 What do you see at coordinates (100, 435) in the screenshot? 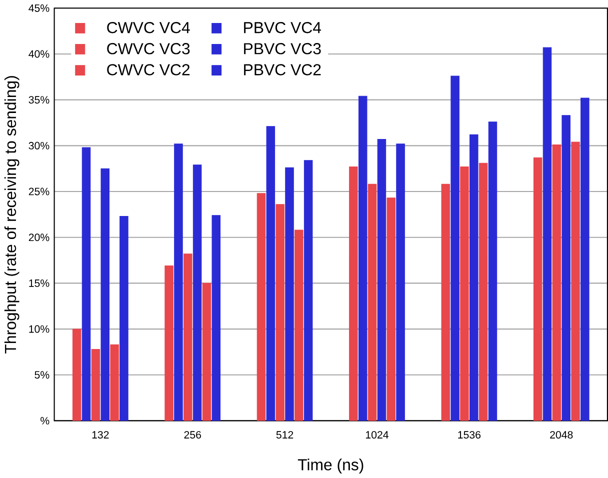
I see `x-tick-label: 132` at bounding box center [100, 435].